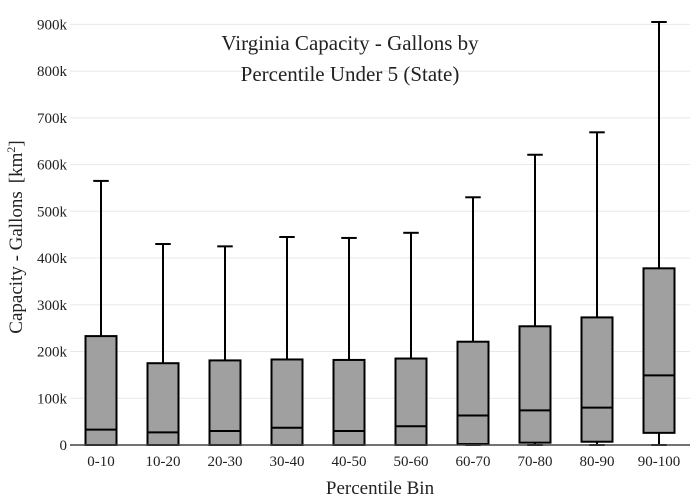 The width and height of the screenshot is (700, 500). I want to click on y-axis-unit-superscript: 2, so click(11, 150).